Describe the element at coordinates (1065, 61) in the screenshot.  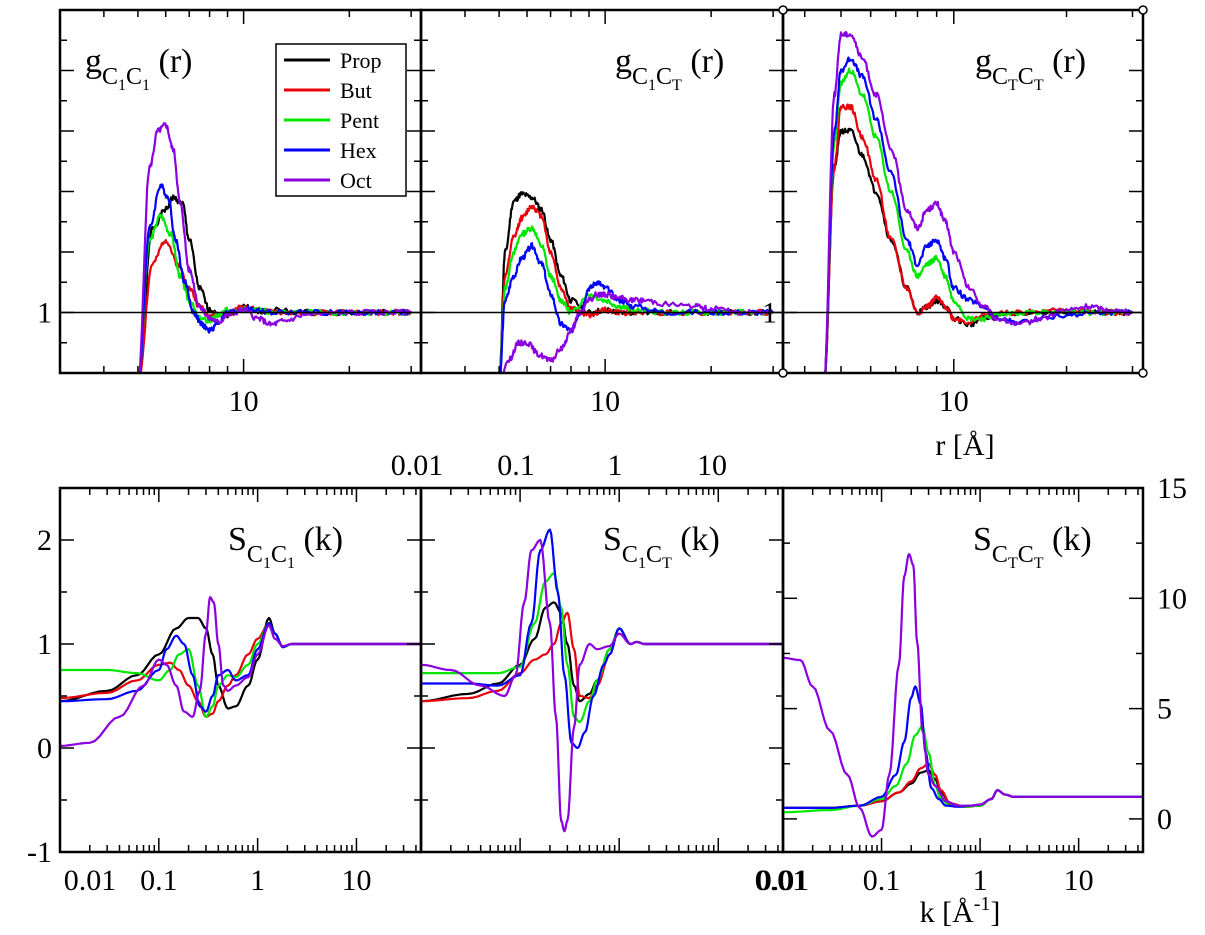
I see `panel-title-tail-gCTCT: (r)` at that location.